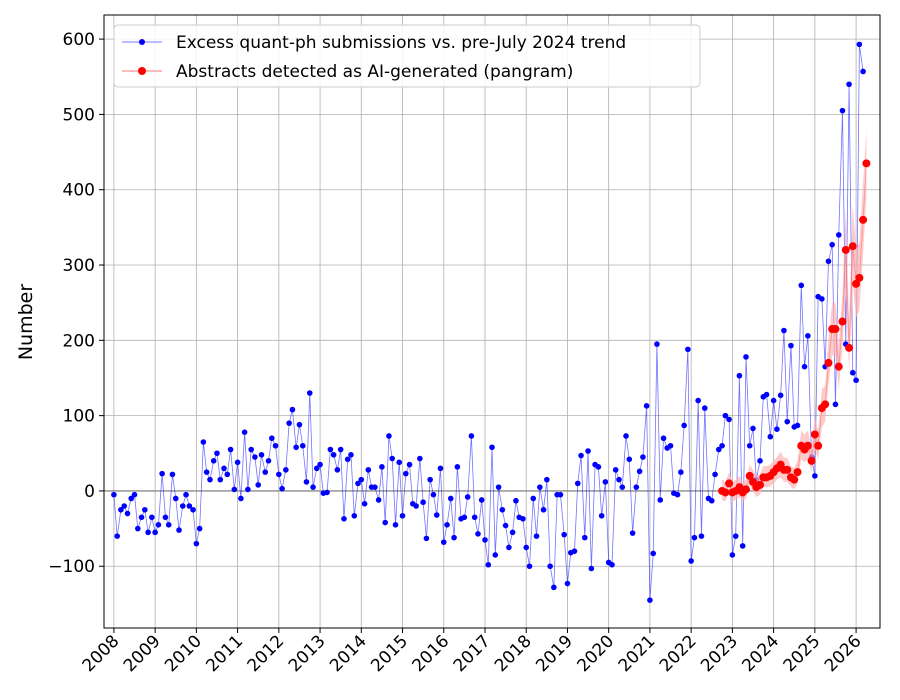 Image resolution: width=900 pixels, height=700 pixels. Describe the element at coordinates (554, 653) in the screenshot. I see `x-tick-label: 2019` at that location.